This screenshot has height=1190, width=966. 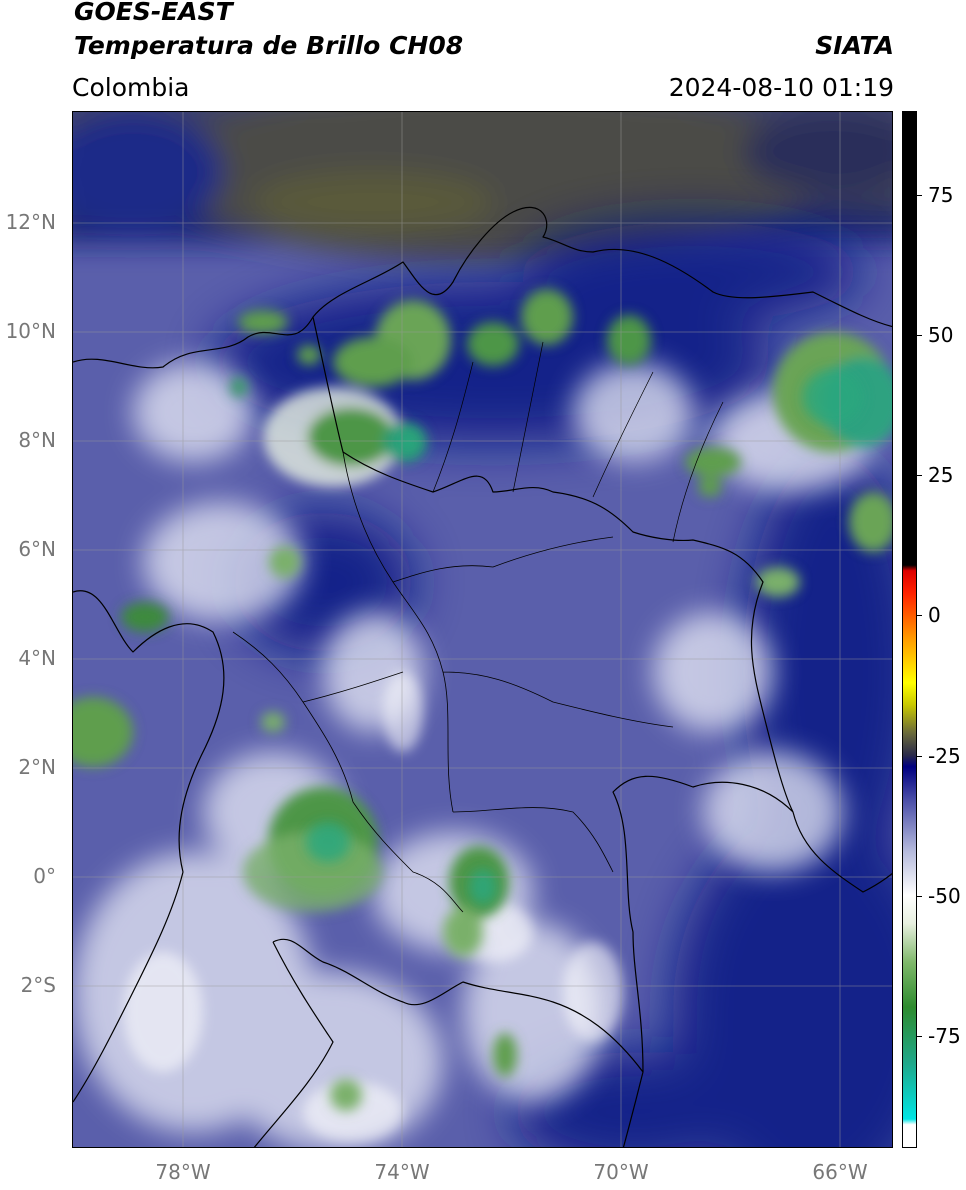 What do you see at coordinates (37, 767) in the screenshot?
I see `lat-label: 2°N` at bounding box center [37, 767].